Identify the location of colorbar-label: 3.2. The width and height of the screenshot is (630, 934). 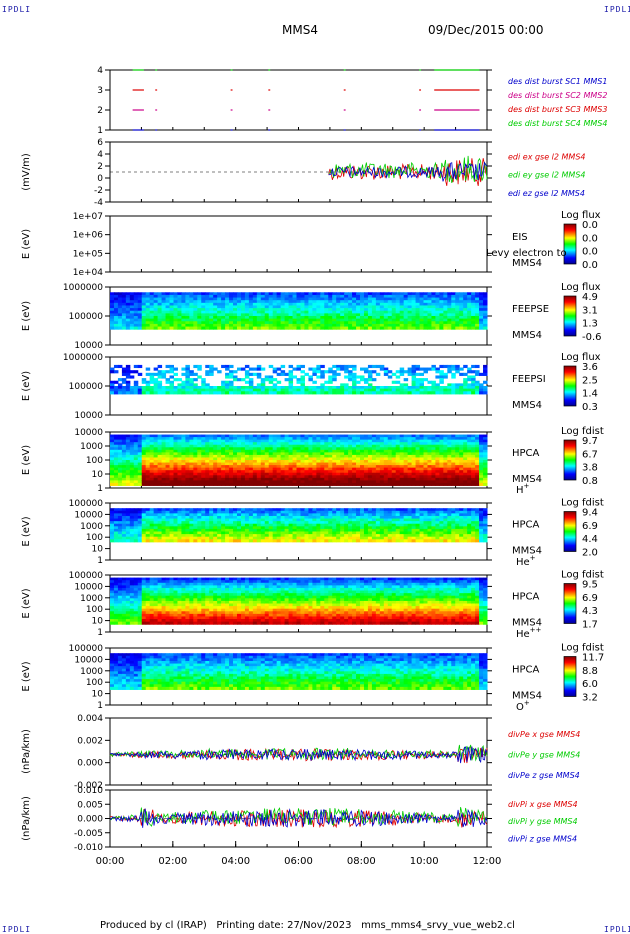
(590, 698).